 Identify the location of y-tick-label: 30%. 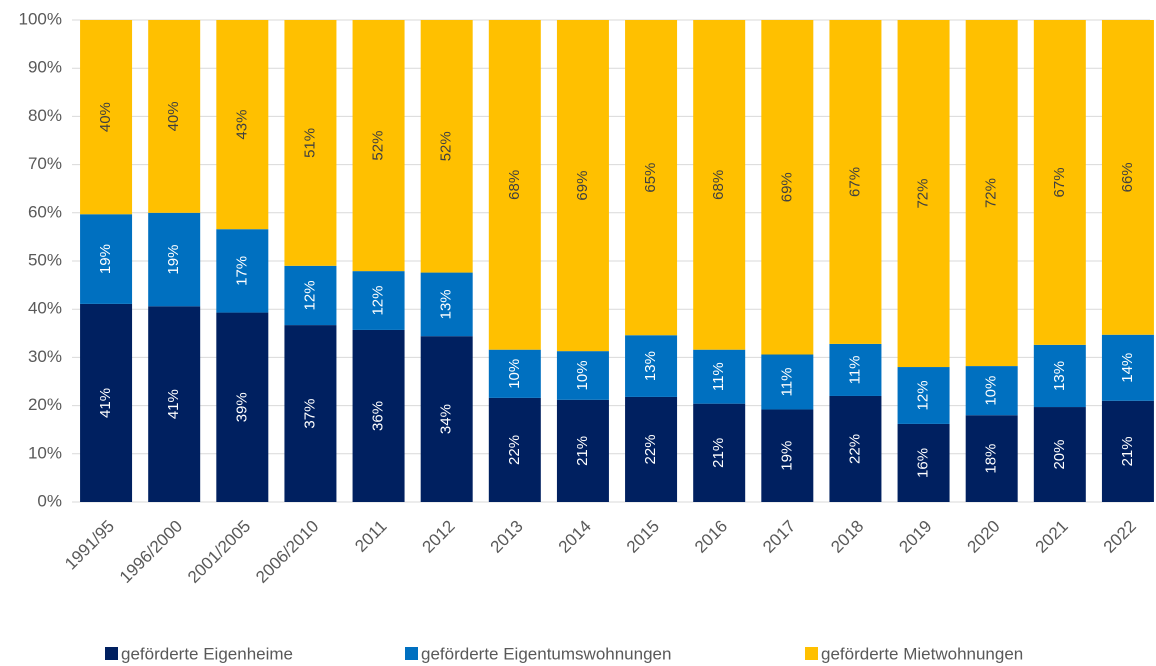
(45, 356).